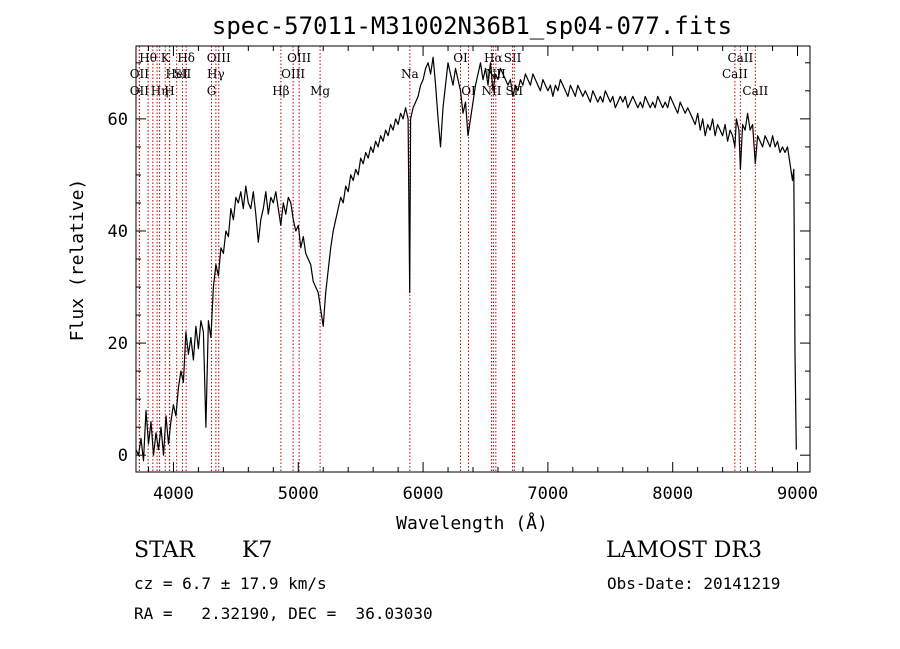  I want to click on y-tick-label-60: 60, so click(118, 120).